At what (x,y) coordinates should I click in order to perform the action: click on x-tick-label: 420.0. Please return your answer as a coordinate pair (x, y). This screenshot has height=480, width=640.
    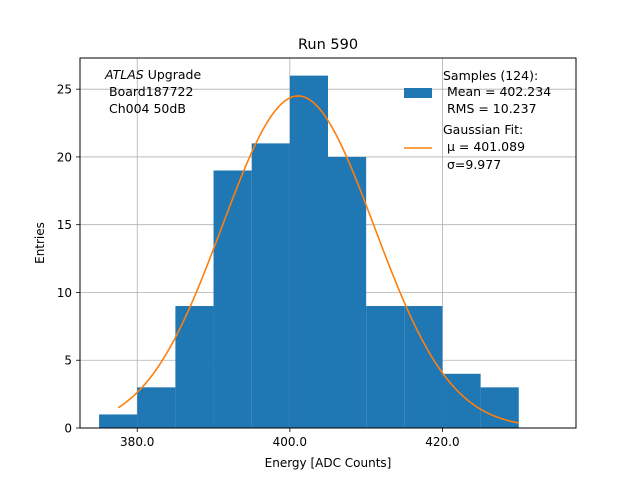
    Looking at the image, I should click on (442, 442).